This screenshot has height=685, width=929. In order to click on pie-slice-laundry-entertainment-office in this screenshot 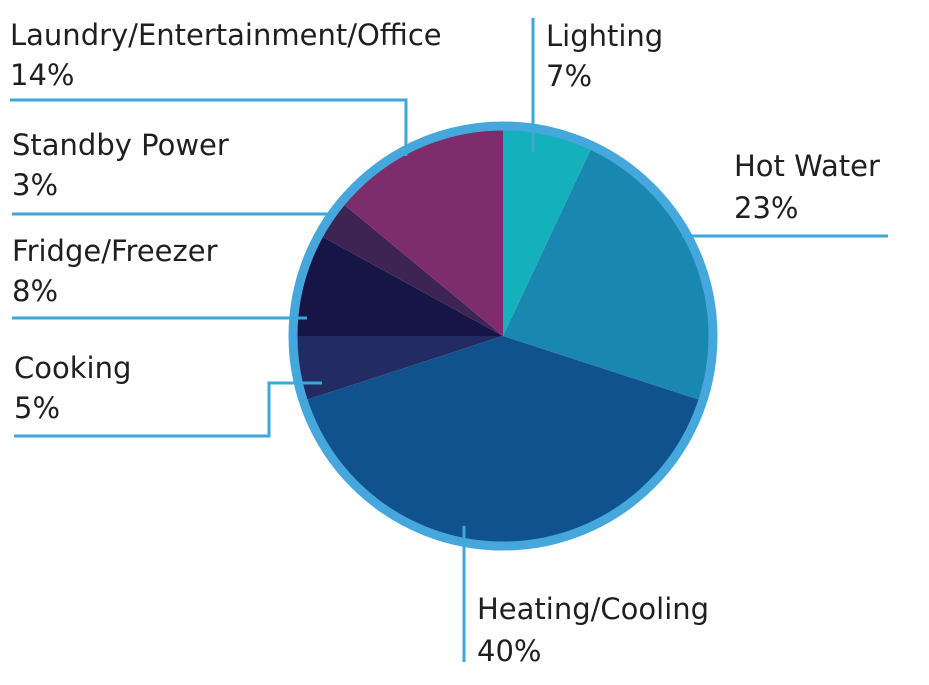, I will do `click(422, 231)`.